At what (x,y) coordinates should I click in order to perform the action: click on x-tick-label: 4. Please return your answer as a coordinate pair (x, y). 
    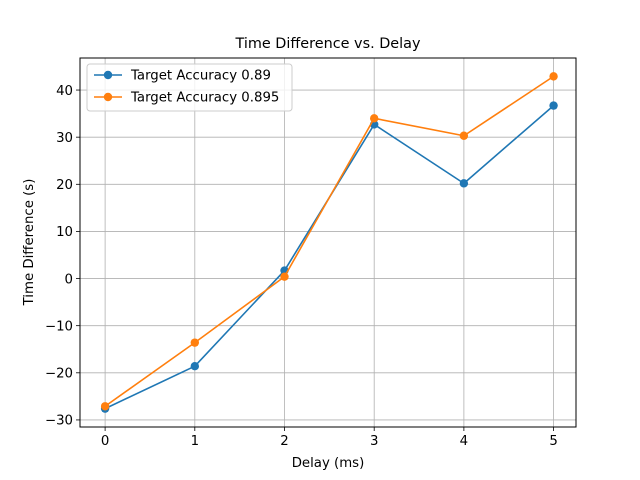
    Looking at the image, I should click on (464, 441).